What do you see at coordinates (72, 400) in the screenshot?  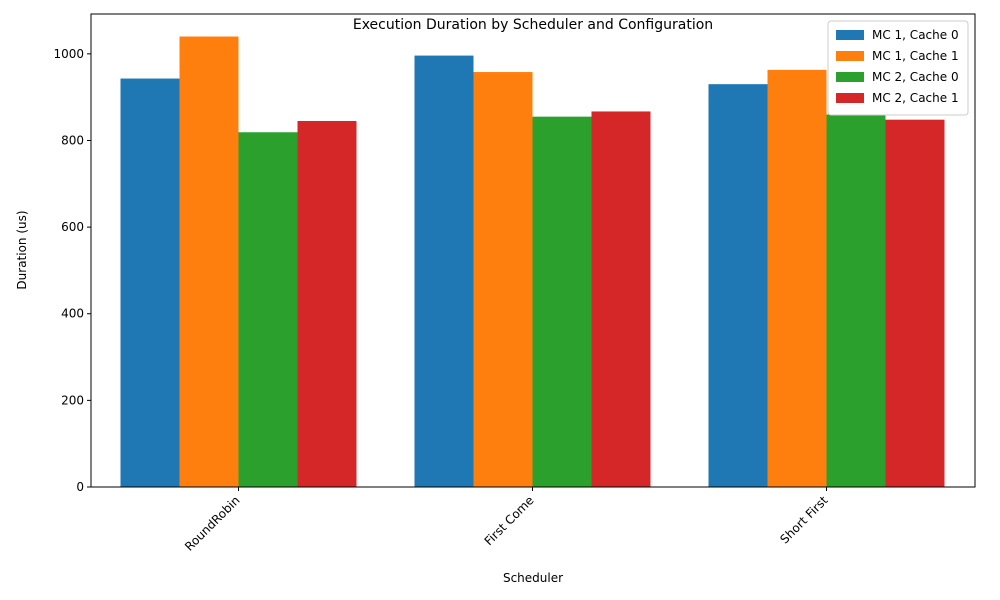 I see `y-tick-label: 200` at bounding box center [72, 400].